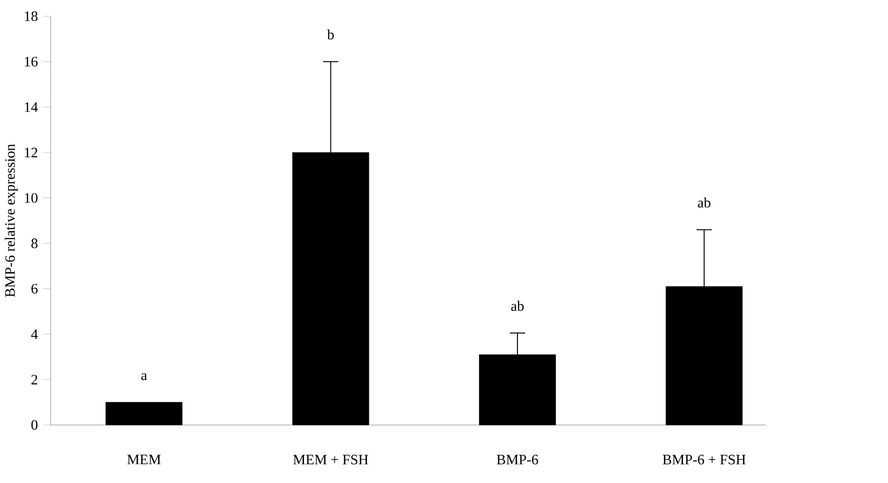  I want to click on y-axis-title: BMP-6 relative expression, so click(11, 220).